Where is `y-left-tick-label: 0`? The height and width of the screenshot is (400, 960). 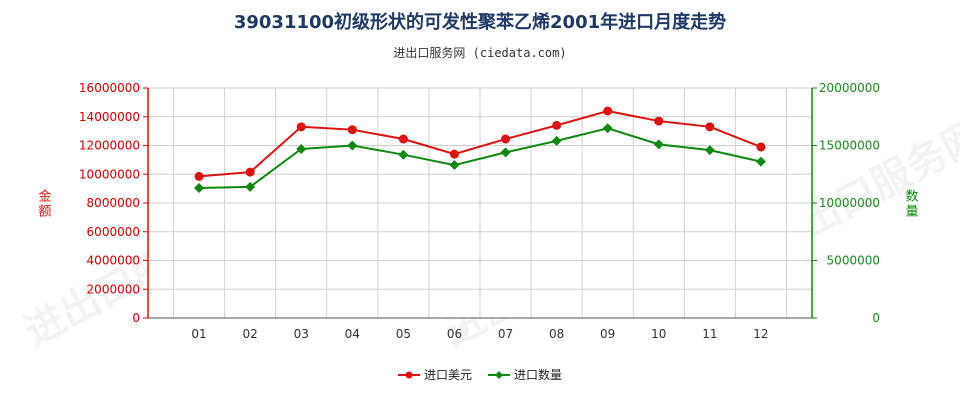
y-left-tick-label: 0 is located at coordinates (136, 318).